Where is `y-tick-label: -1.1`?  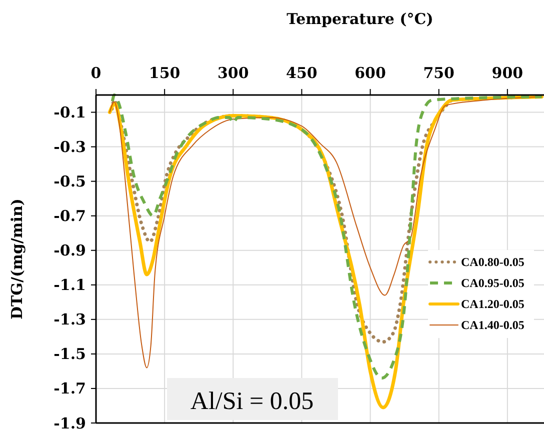
y-tick-label: -1.1 is located at coordinates (70, 285).